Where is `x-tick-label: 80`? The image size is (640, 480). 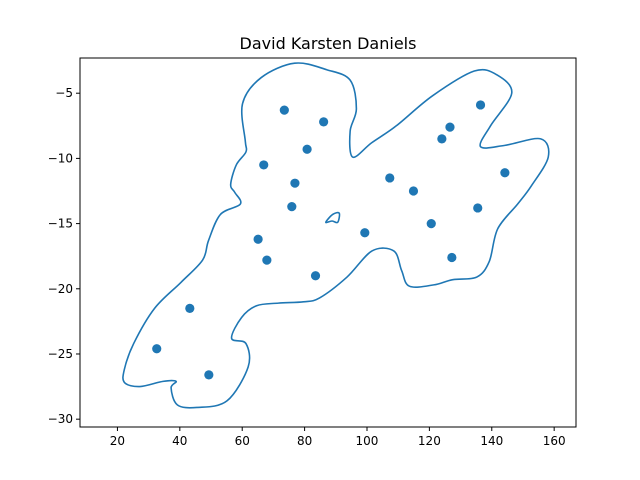
x-tick-label: 80 is located at coordinates (304, 441).